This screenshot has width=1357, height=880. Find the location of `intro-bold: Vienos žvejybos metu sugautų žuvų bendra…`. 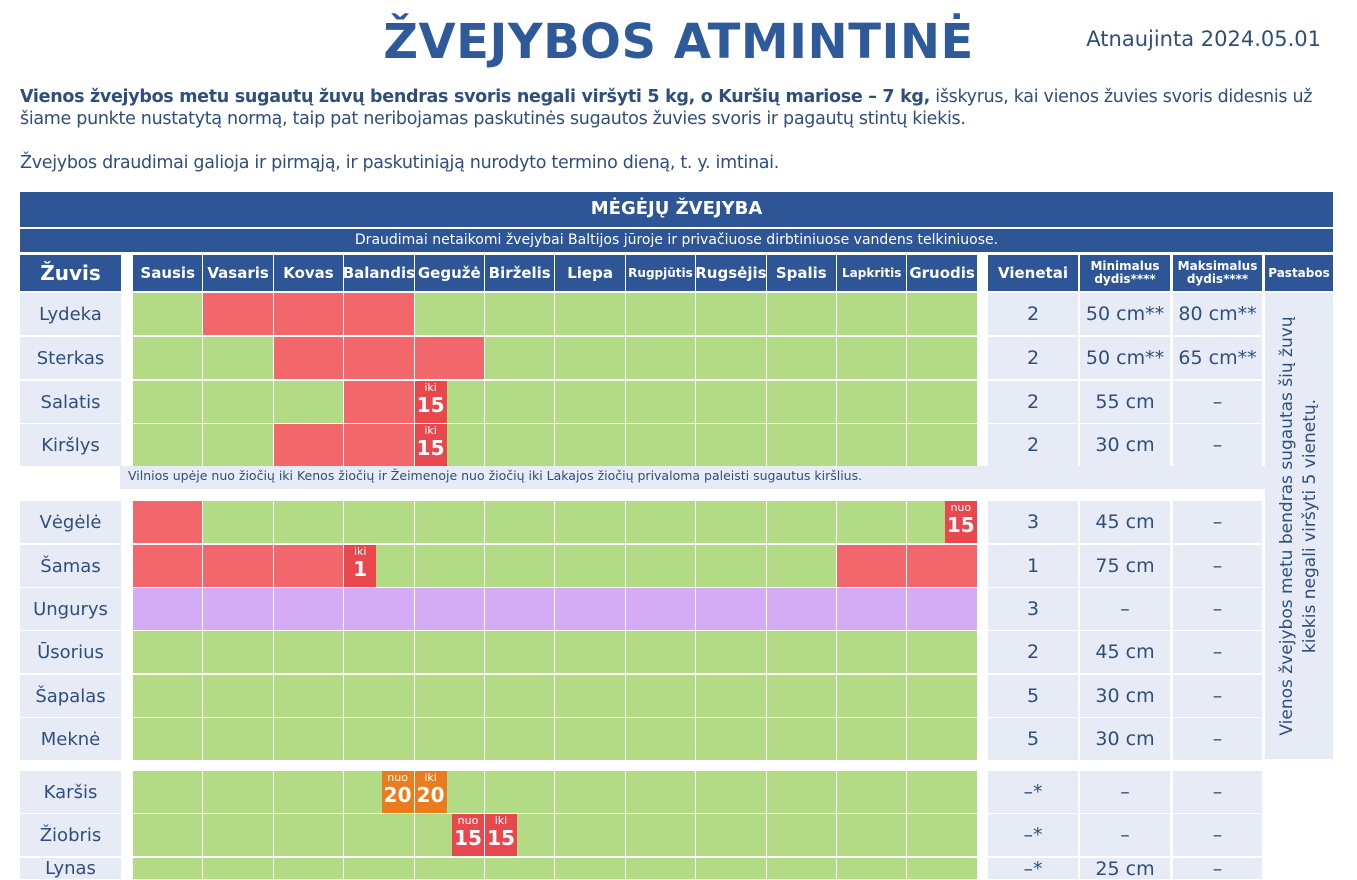

intro-bold: Vienos žvejybos metu sugautų žuvų bendra… is located at coordinates (475, 97).